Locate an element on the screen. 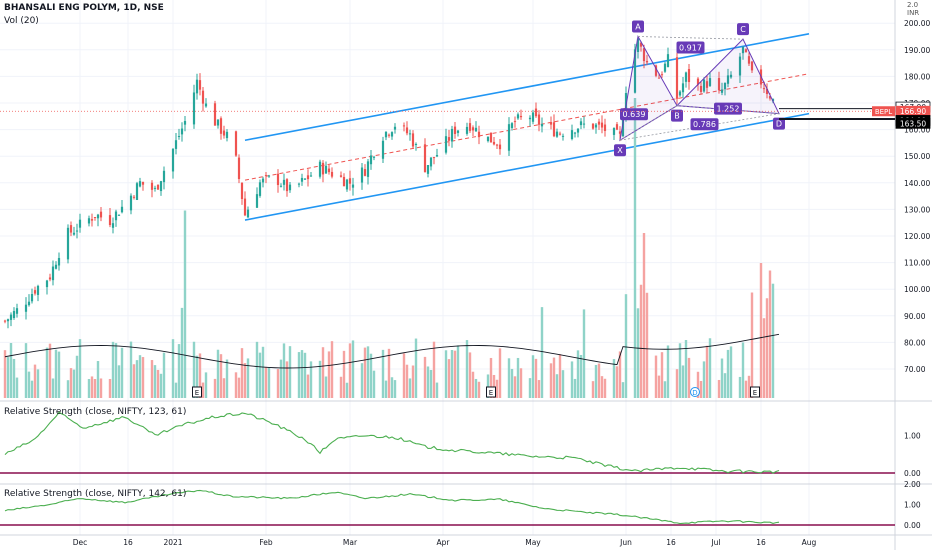 The height and width of the screenshot is (550, 932). price-tick-label: 150.00 is located at coordinates (917, 156).